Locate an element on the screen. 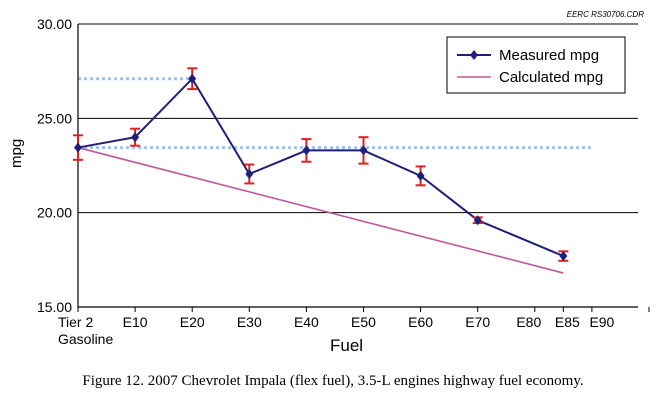 The height and width of the screenshot is (403, 666). reference-lines is located at coordinates (335, 113).